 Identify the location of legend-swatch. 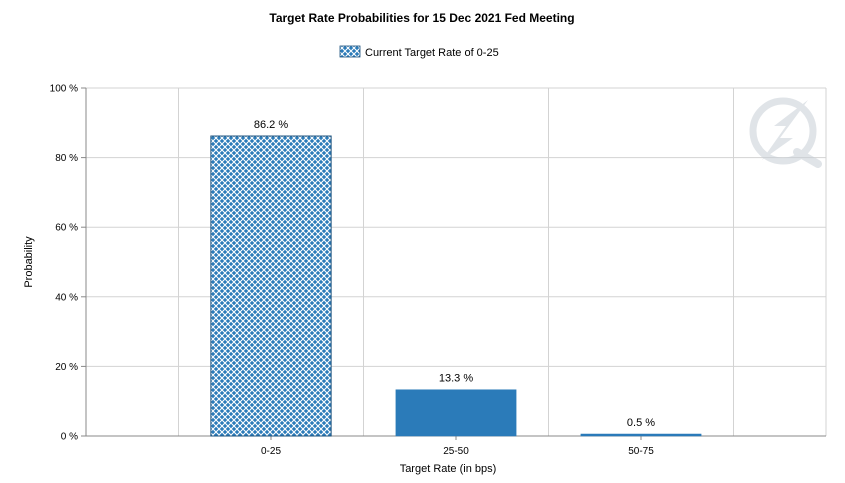
(350, 51).